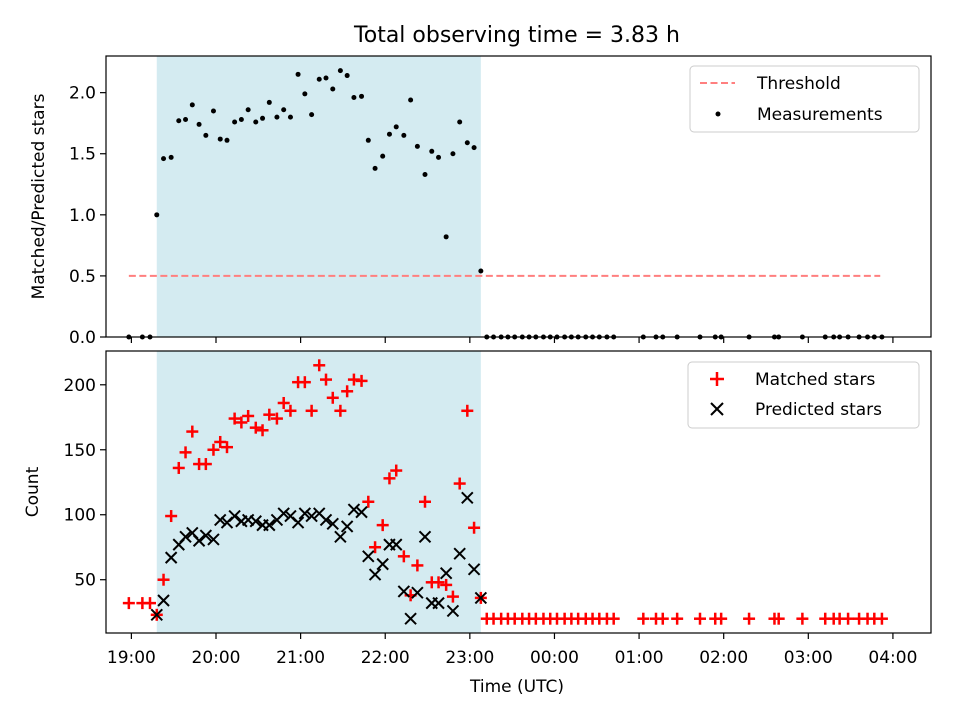 The image size is (960, 720). What do you see at coordinates (554, 658) in the screenshot?
I see `x-tick-label: 00:00` at bounding box center [554, 658].